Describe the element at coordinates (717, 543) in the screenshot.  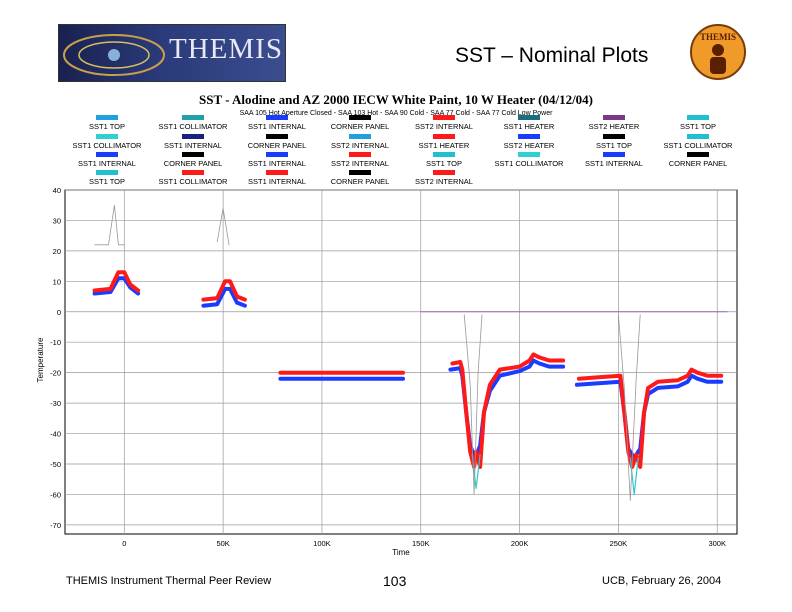
I see `x-tick-label: 300K` at that location.